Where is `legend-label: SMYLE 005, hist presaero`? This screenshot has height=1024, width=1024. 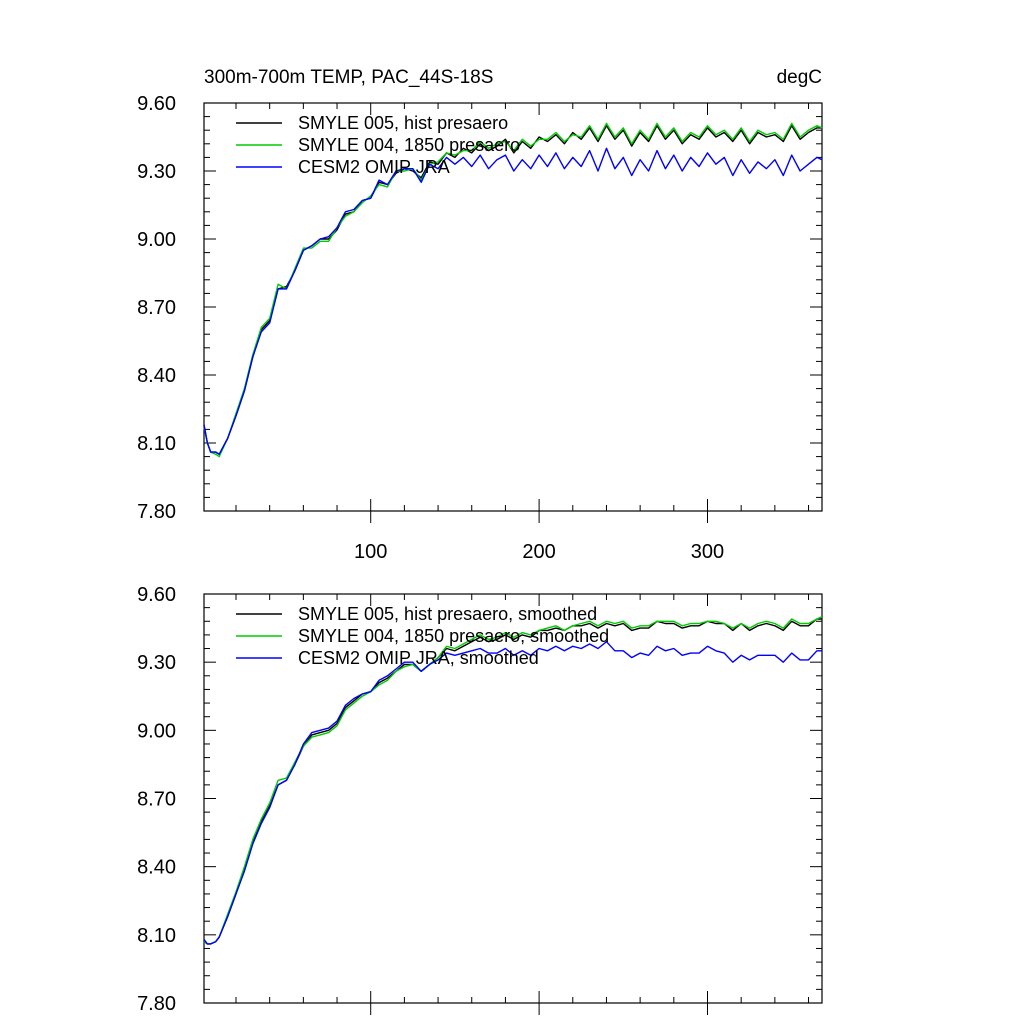 legend-label: SMYLE 005, hist presaero is located at coordinates (403, 123).